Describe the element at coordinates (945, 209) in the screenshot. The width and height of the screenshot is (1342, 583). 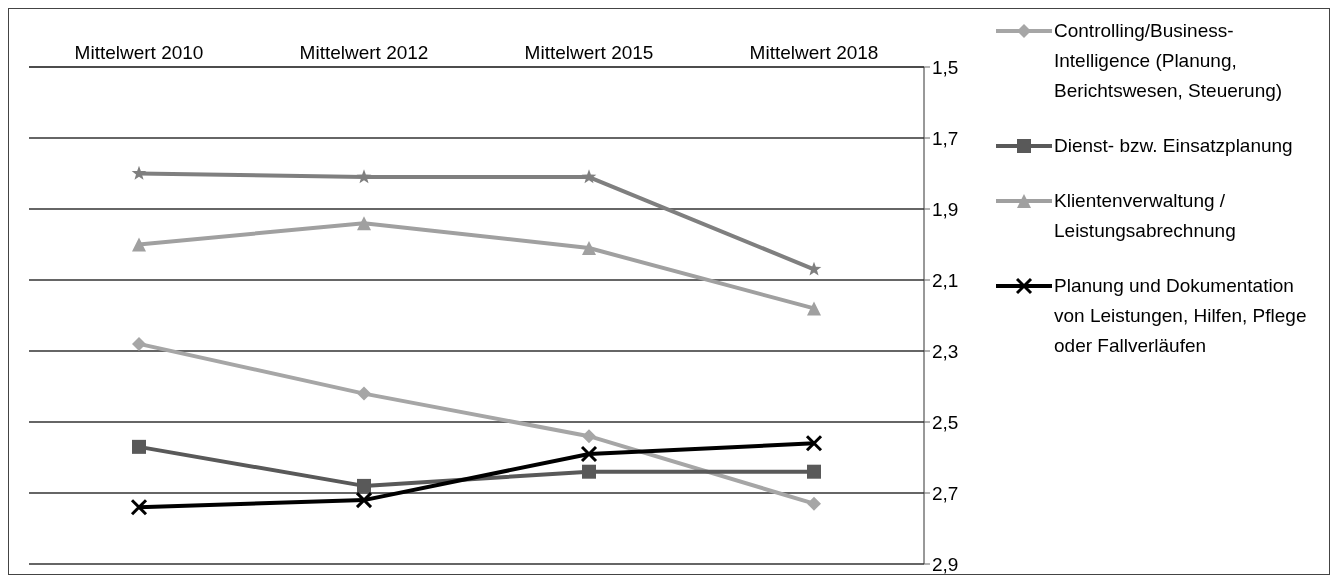
I see `y-tick-label: 1,9` at that location.